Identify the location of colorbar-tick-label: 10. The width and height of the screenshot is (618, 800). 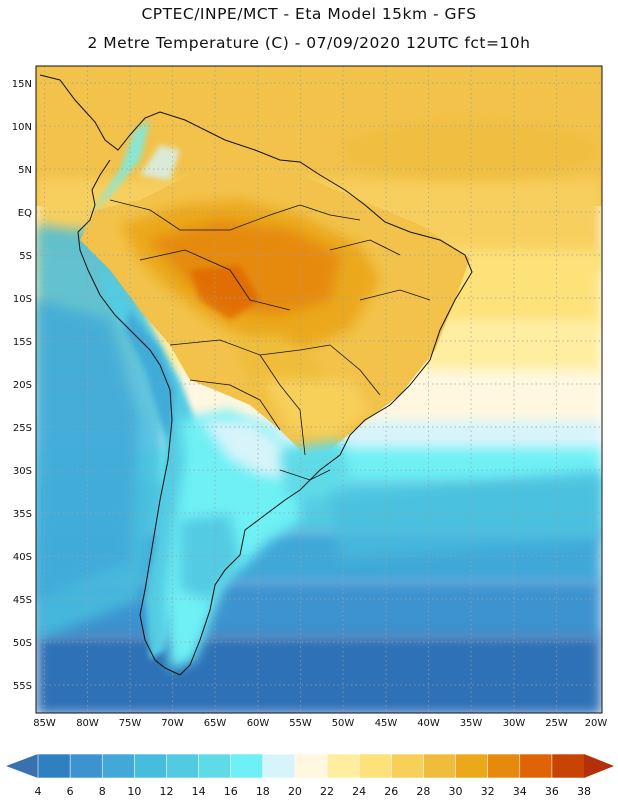
(134, 791).